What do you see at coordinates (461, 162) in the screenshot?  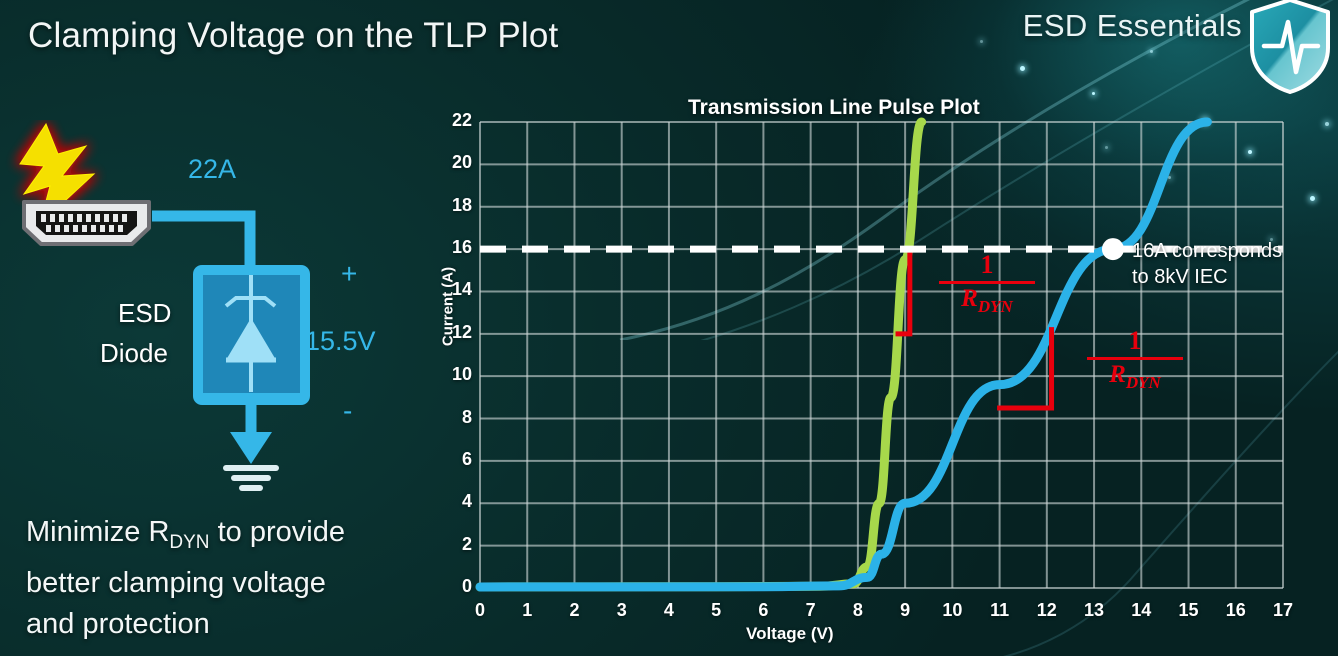 I see `chart-y-tick-label: 20` at bounding box center [461, 162].